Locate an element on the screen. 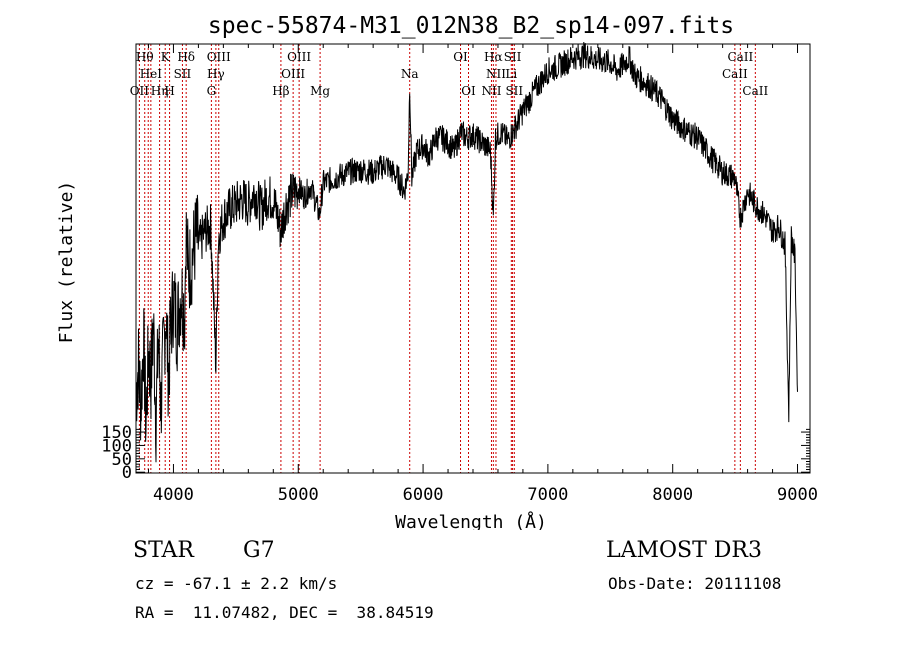 Image resolution: width=900 pixels, height=649 pixels. y-tick-label: 100 is located at coordinates (116, 446).